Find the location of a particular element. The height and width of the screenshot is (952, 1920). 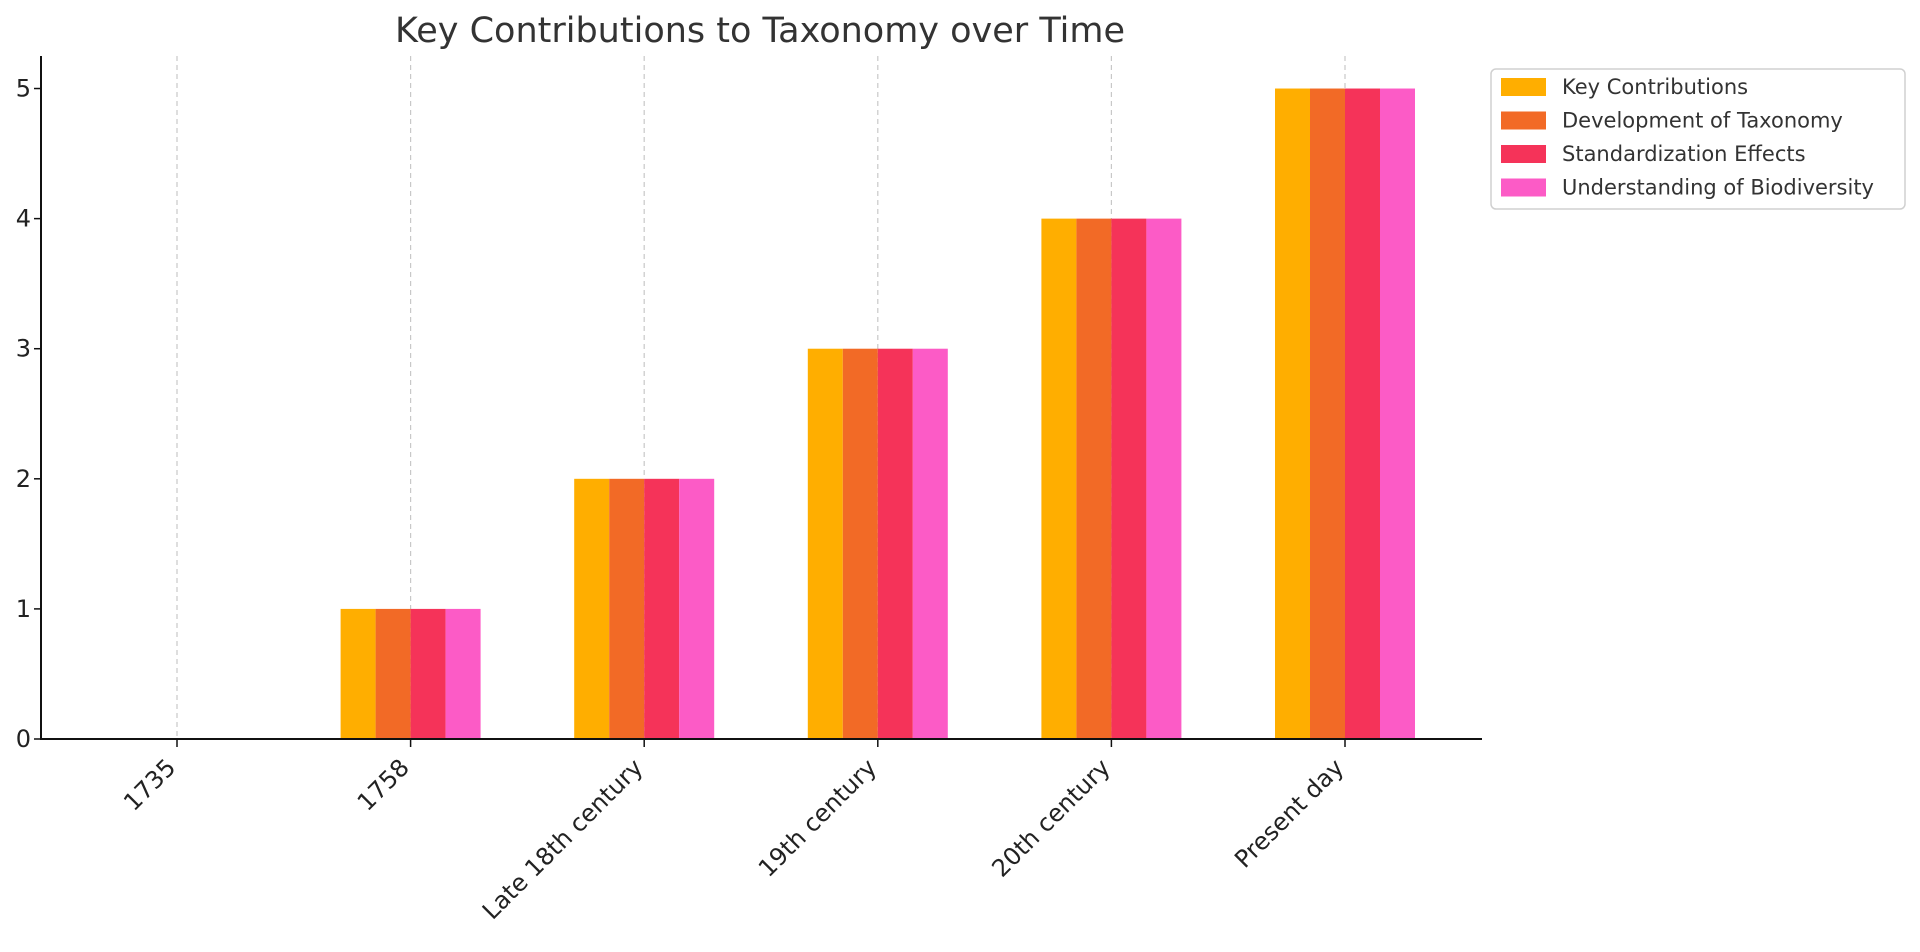

x-tick-label: 1735 is located at coordinates (149, 784).